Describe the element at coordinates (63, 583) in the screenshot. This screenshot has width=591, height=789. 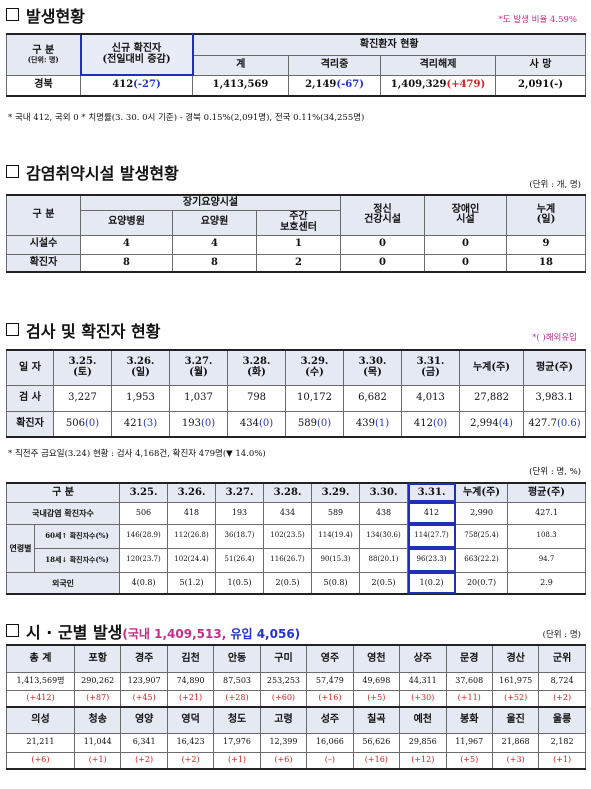
I see `row-label-foreigner: 외국인` at that location.